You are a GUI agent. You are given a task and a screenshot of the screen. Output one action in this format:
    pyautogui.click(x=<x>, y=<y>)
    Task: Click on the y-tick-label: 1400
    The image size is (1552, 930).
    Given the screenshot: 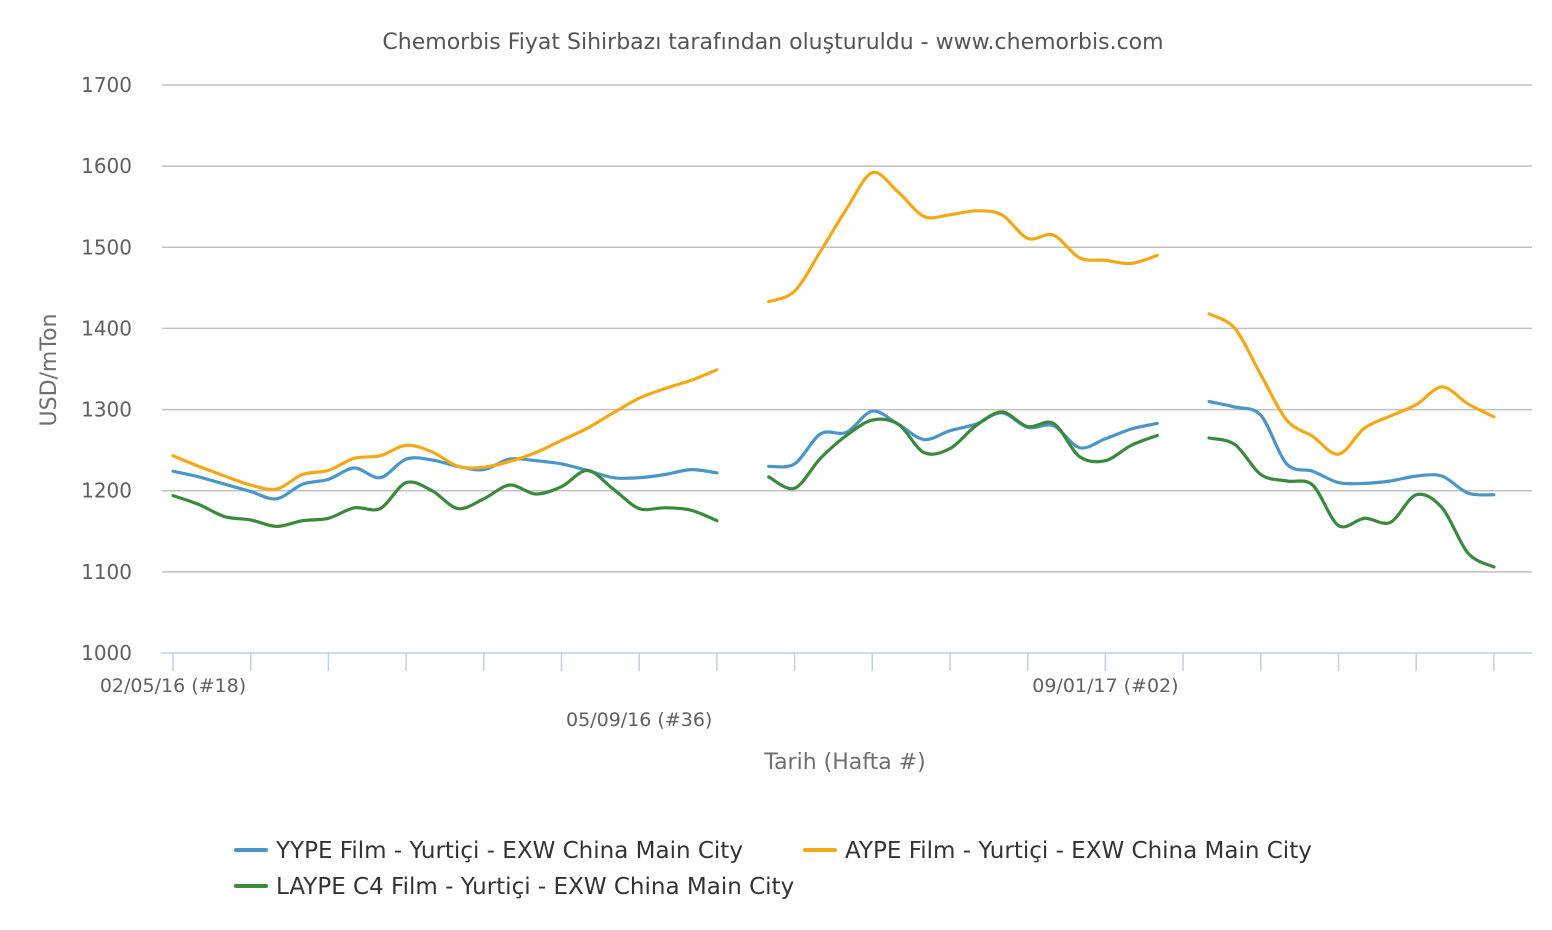 What is the action you would take?
    pyautogui.click(x=106, y=328)
    